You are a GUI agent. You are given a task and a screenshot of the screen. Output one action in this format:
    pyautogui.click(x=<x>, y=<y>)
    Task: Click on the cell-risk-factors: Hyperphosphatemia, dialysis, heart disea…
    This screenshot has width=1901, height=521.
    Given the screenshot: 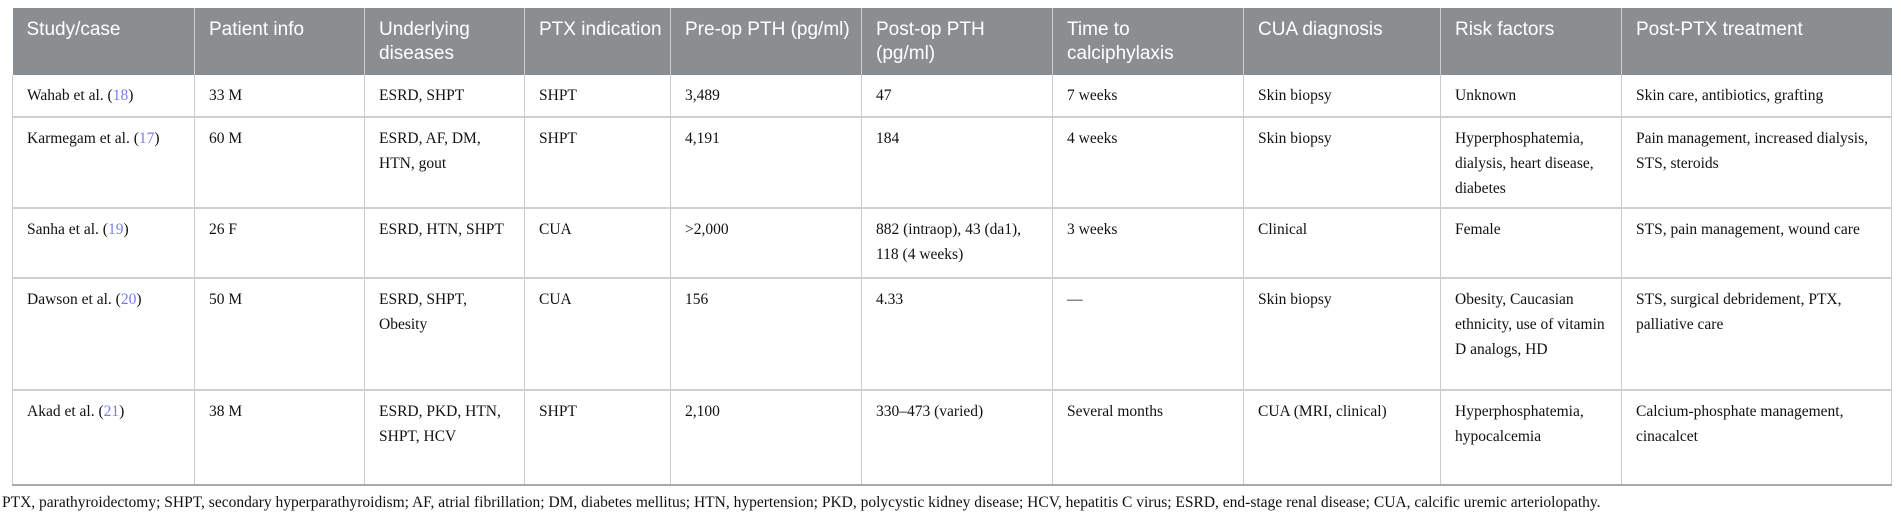 What is the action you would take?
    pyautogui.click(x=1531, y=162)
    